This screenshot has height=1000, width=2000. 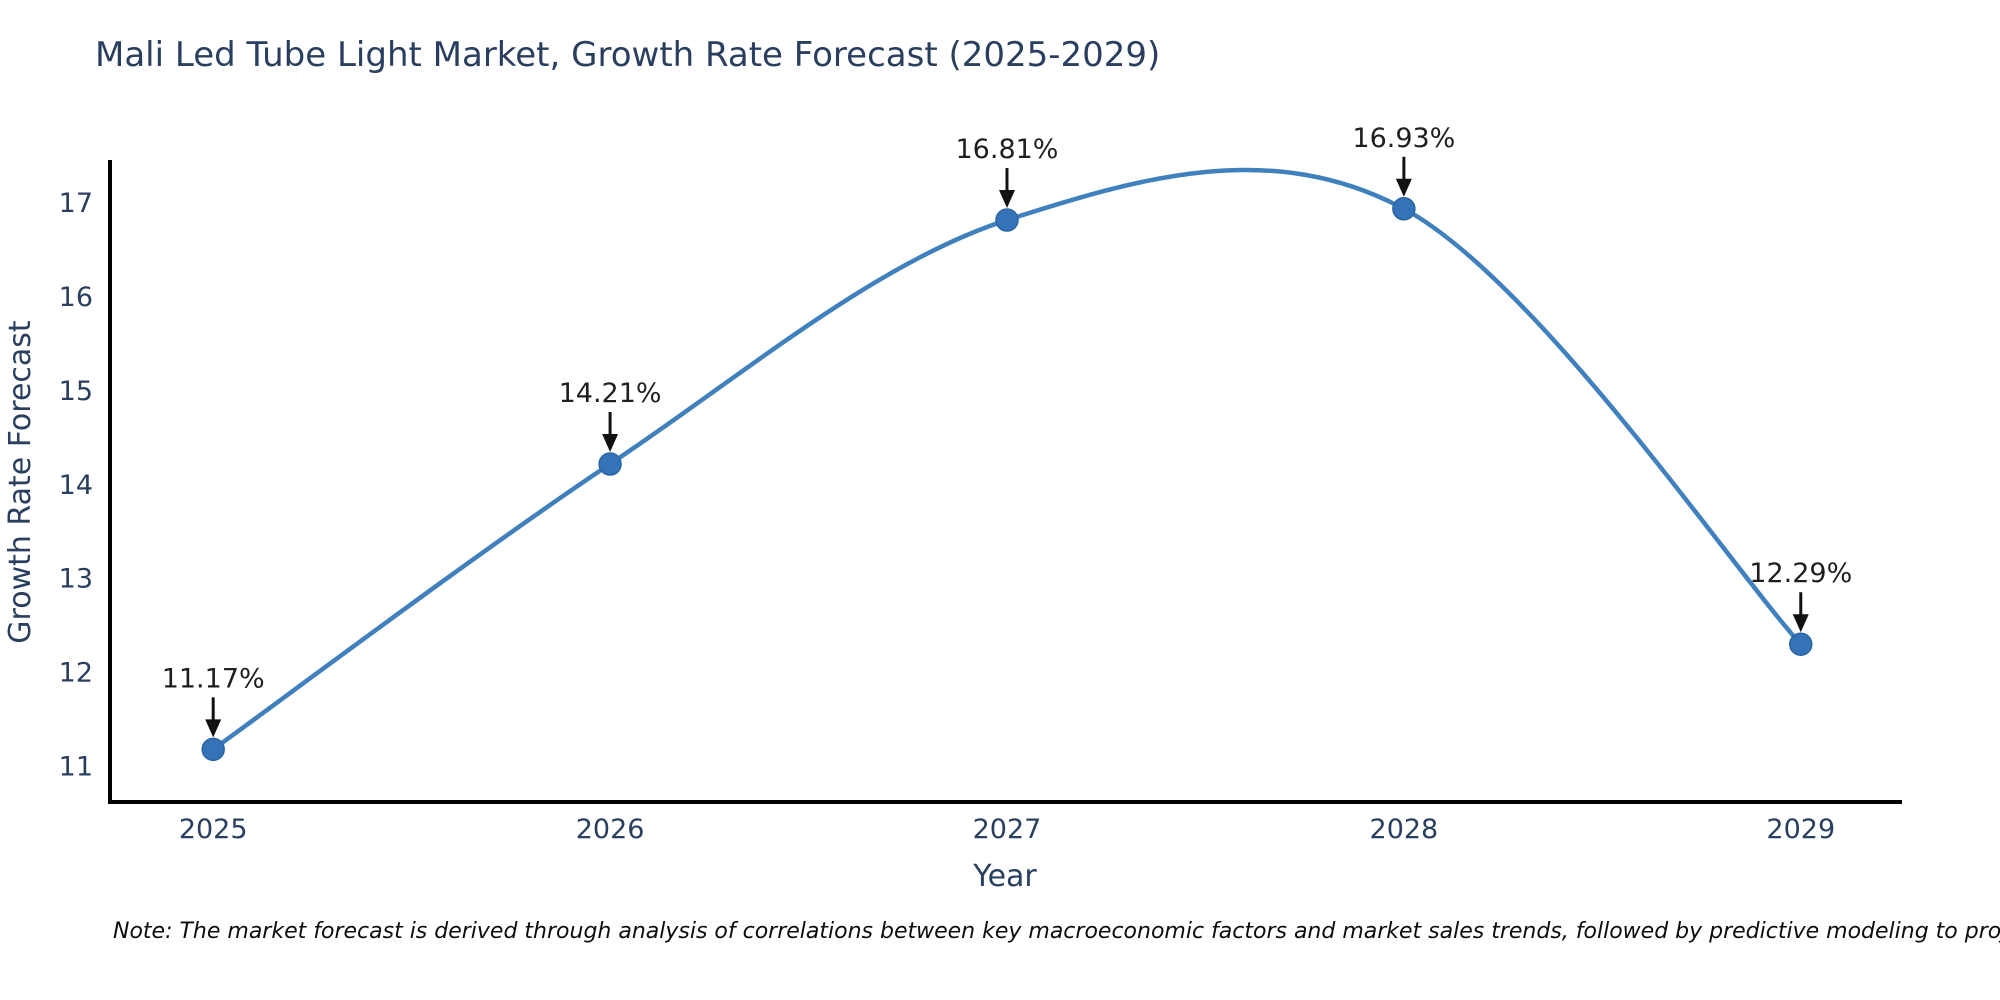 What do you see at coordinates (1404, 829) in the screenshot?
I see `x-tick-label: 2028` at bounding box center [1404, 829].